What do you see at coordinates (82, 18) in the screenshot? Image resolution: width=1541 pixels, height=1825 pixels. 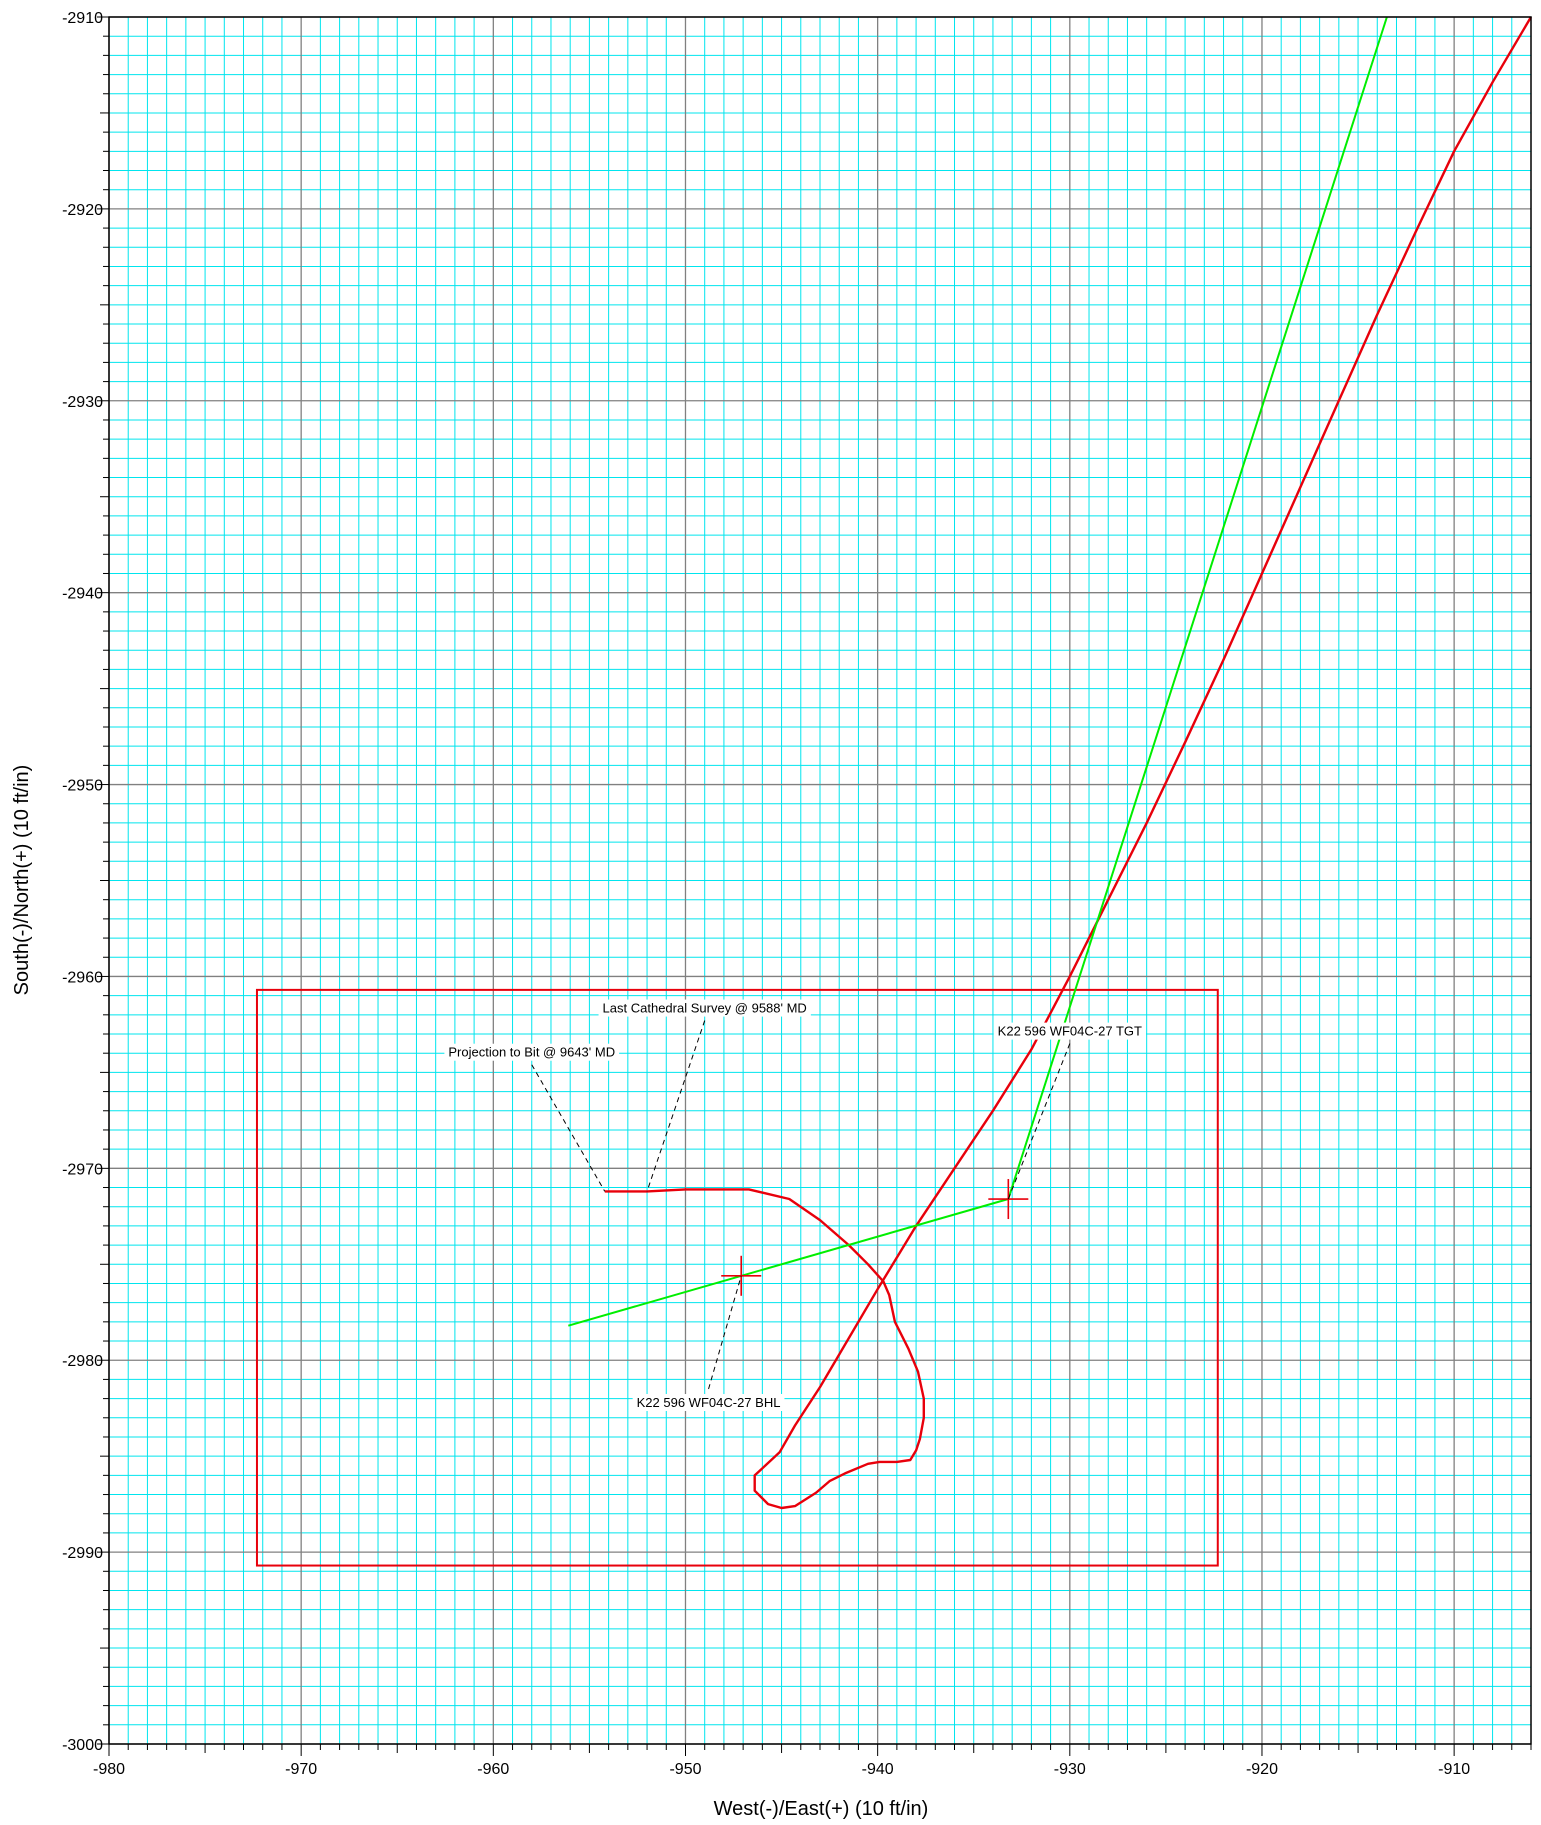 I see `y-tick-label: -2910` at bounding box center [82, 18].